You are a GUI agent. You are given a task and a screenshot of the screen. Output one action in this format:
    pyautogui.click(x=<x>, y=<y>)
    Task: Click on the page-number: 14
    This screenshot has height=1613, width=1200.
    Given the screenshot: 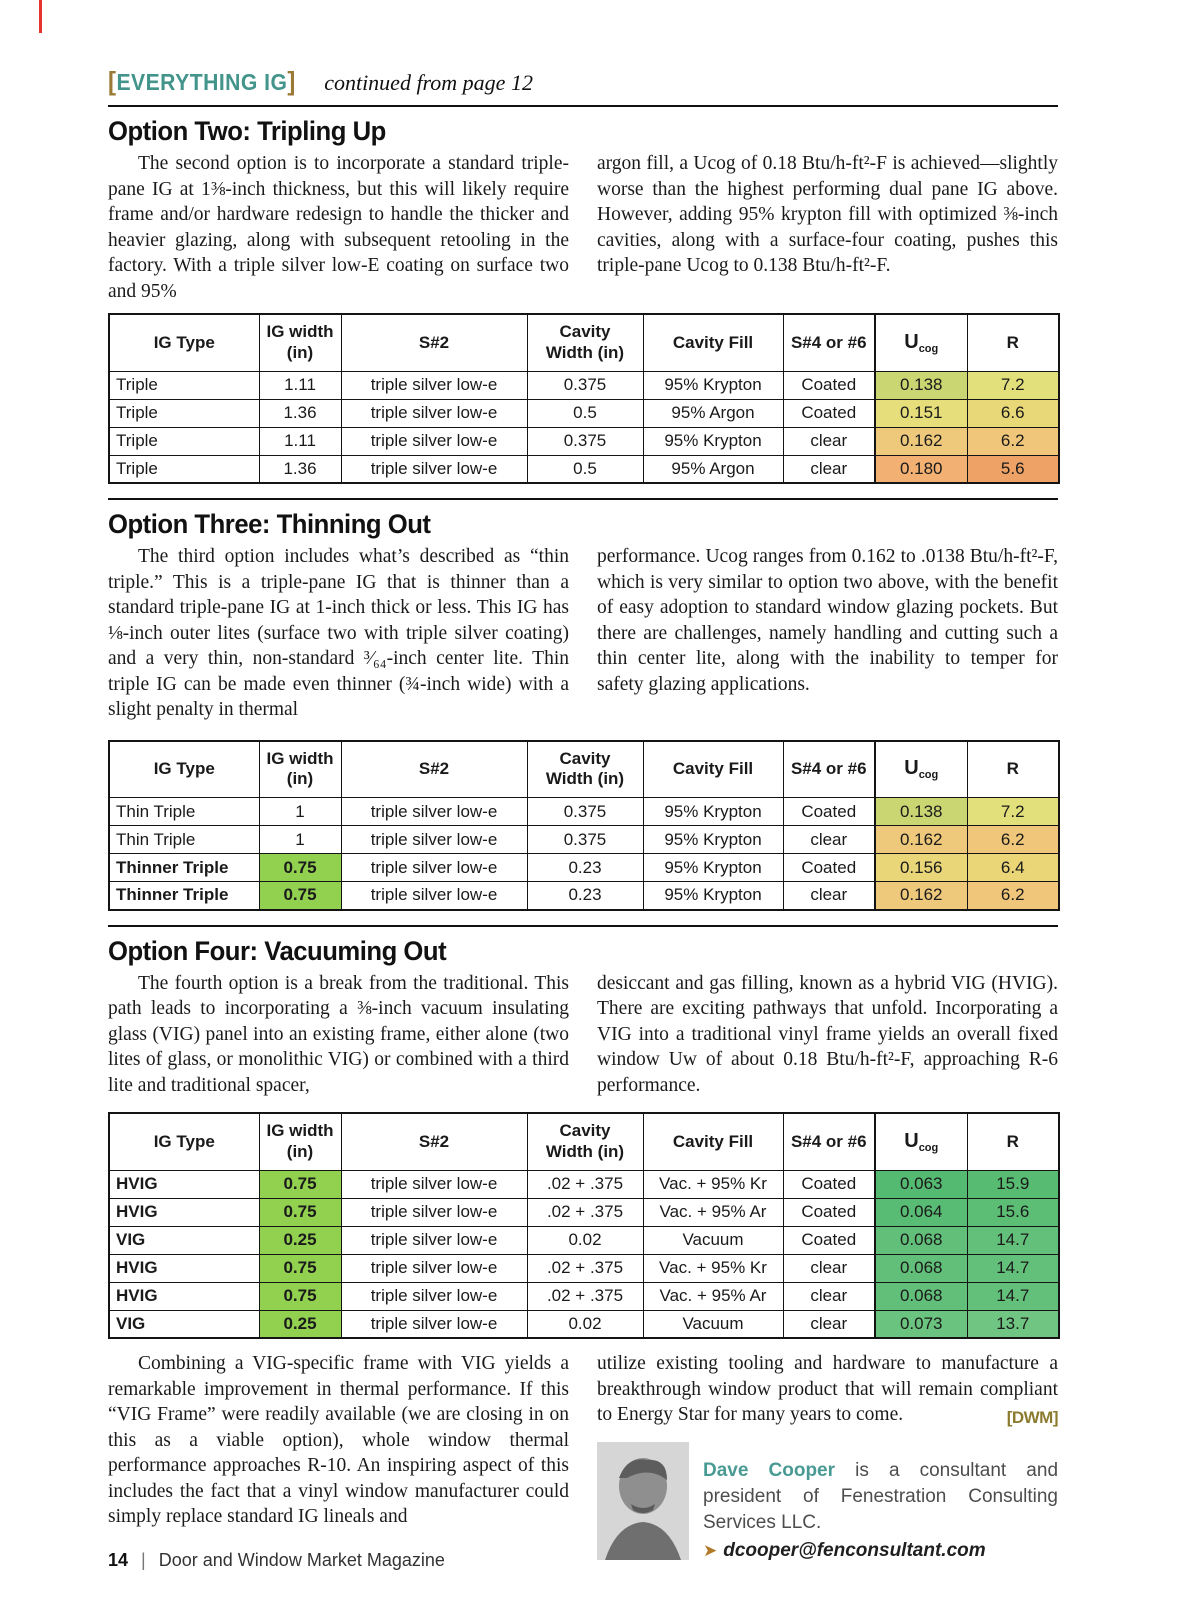 What is the action you would take?
    pyautogui.click(x=118, y=1560)
    